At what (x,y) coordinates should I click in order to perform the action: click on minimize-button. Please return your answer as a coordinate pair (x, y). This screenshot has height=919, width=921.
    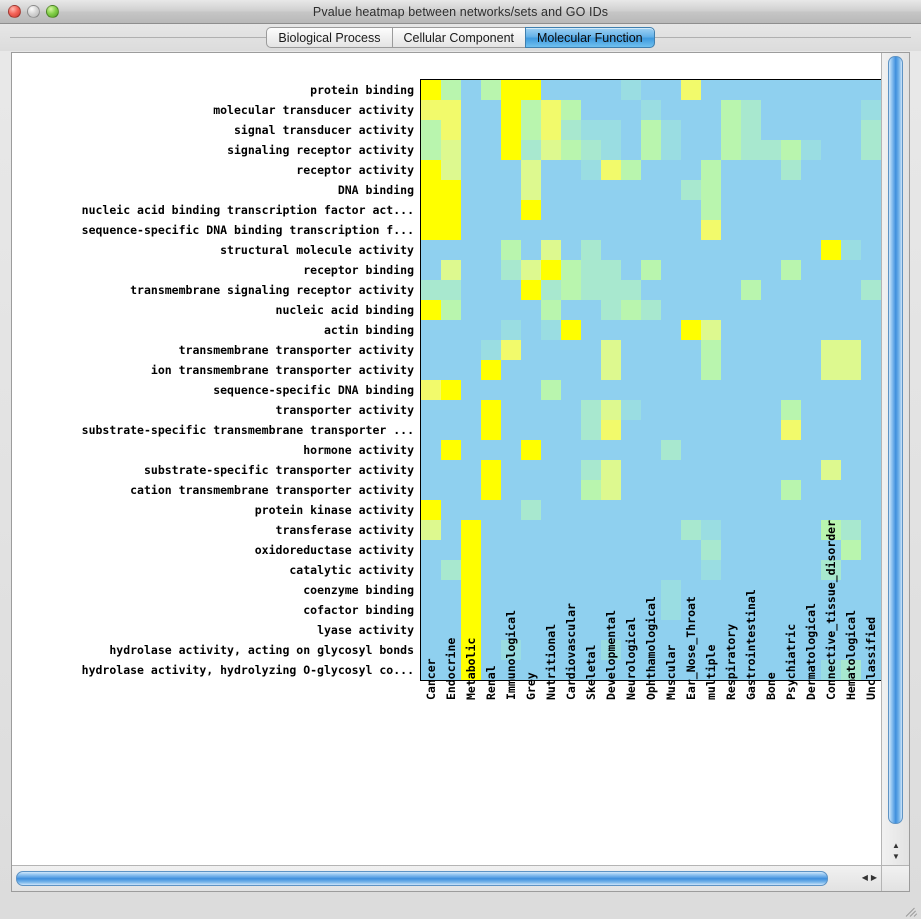
    Looking at the image, I should click on (33, 11).